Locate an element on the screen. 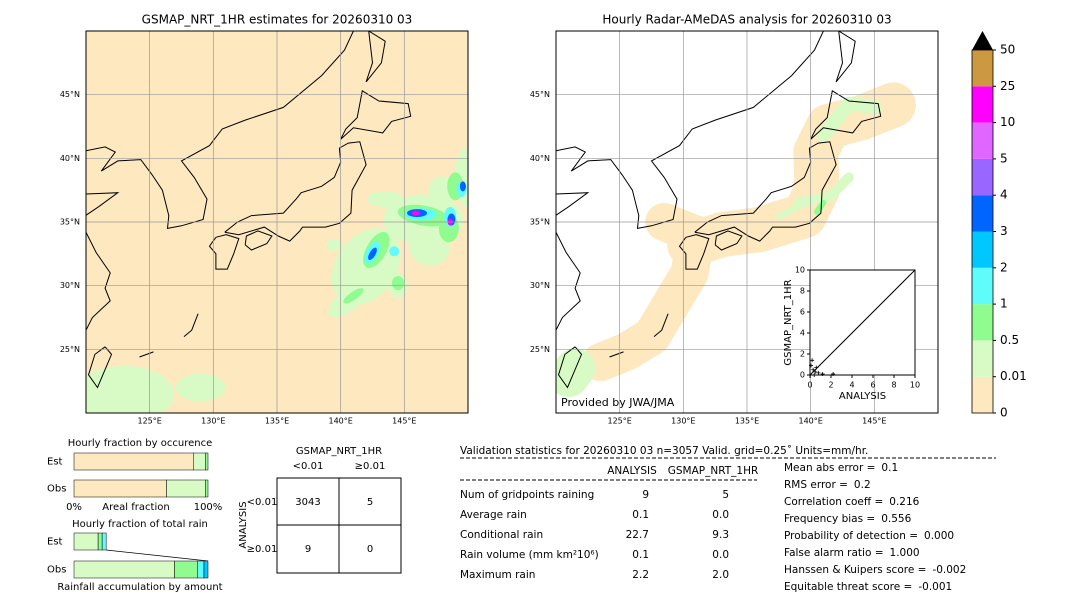 Image resolution: width=1080 pixels, height=612 pixels. x-tick-label: 0 is located at coordinates (809, 385).